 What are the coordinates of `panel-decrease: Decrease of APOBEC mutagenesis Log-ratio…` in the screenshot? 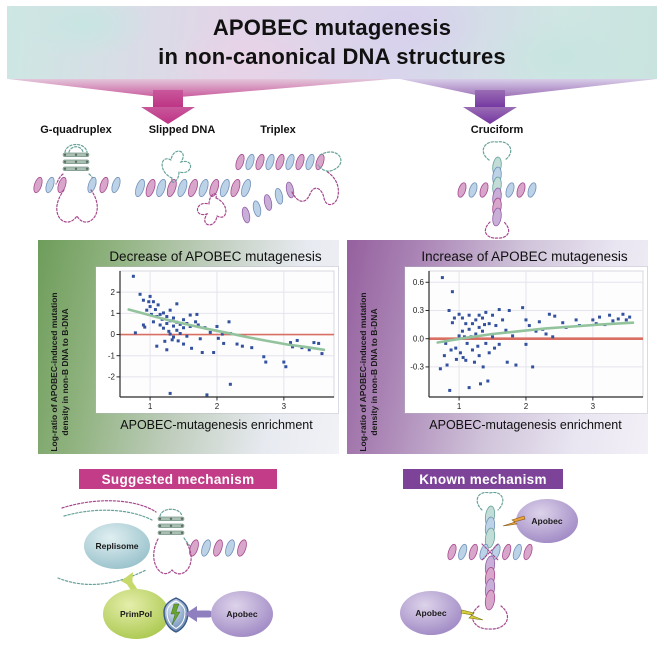 It's located at (188, 347).